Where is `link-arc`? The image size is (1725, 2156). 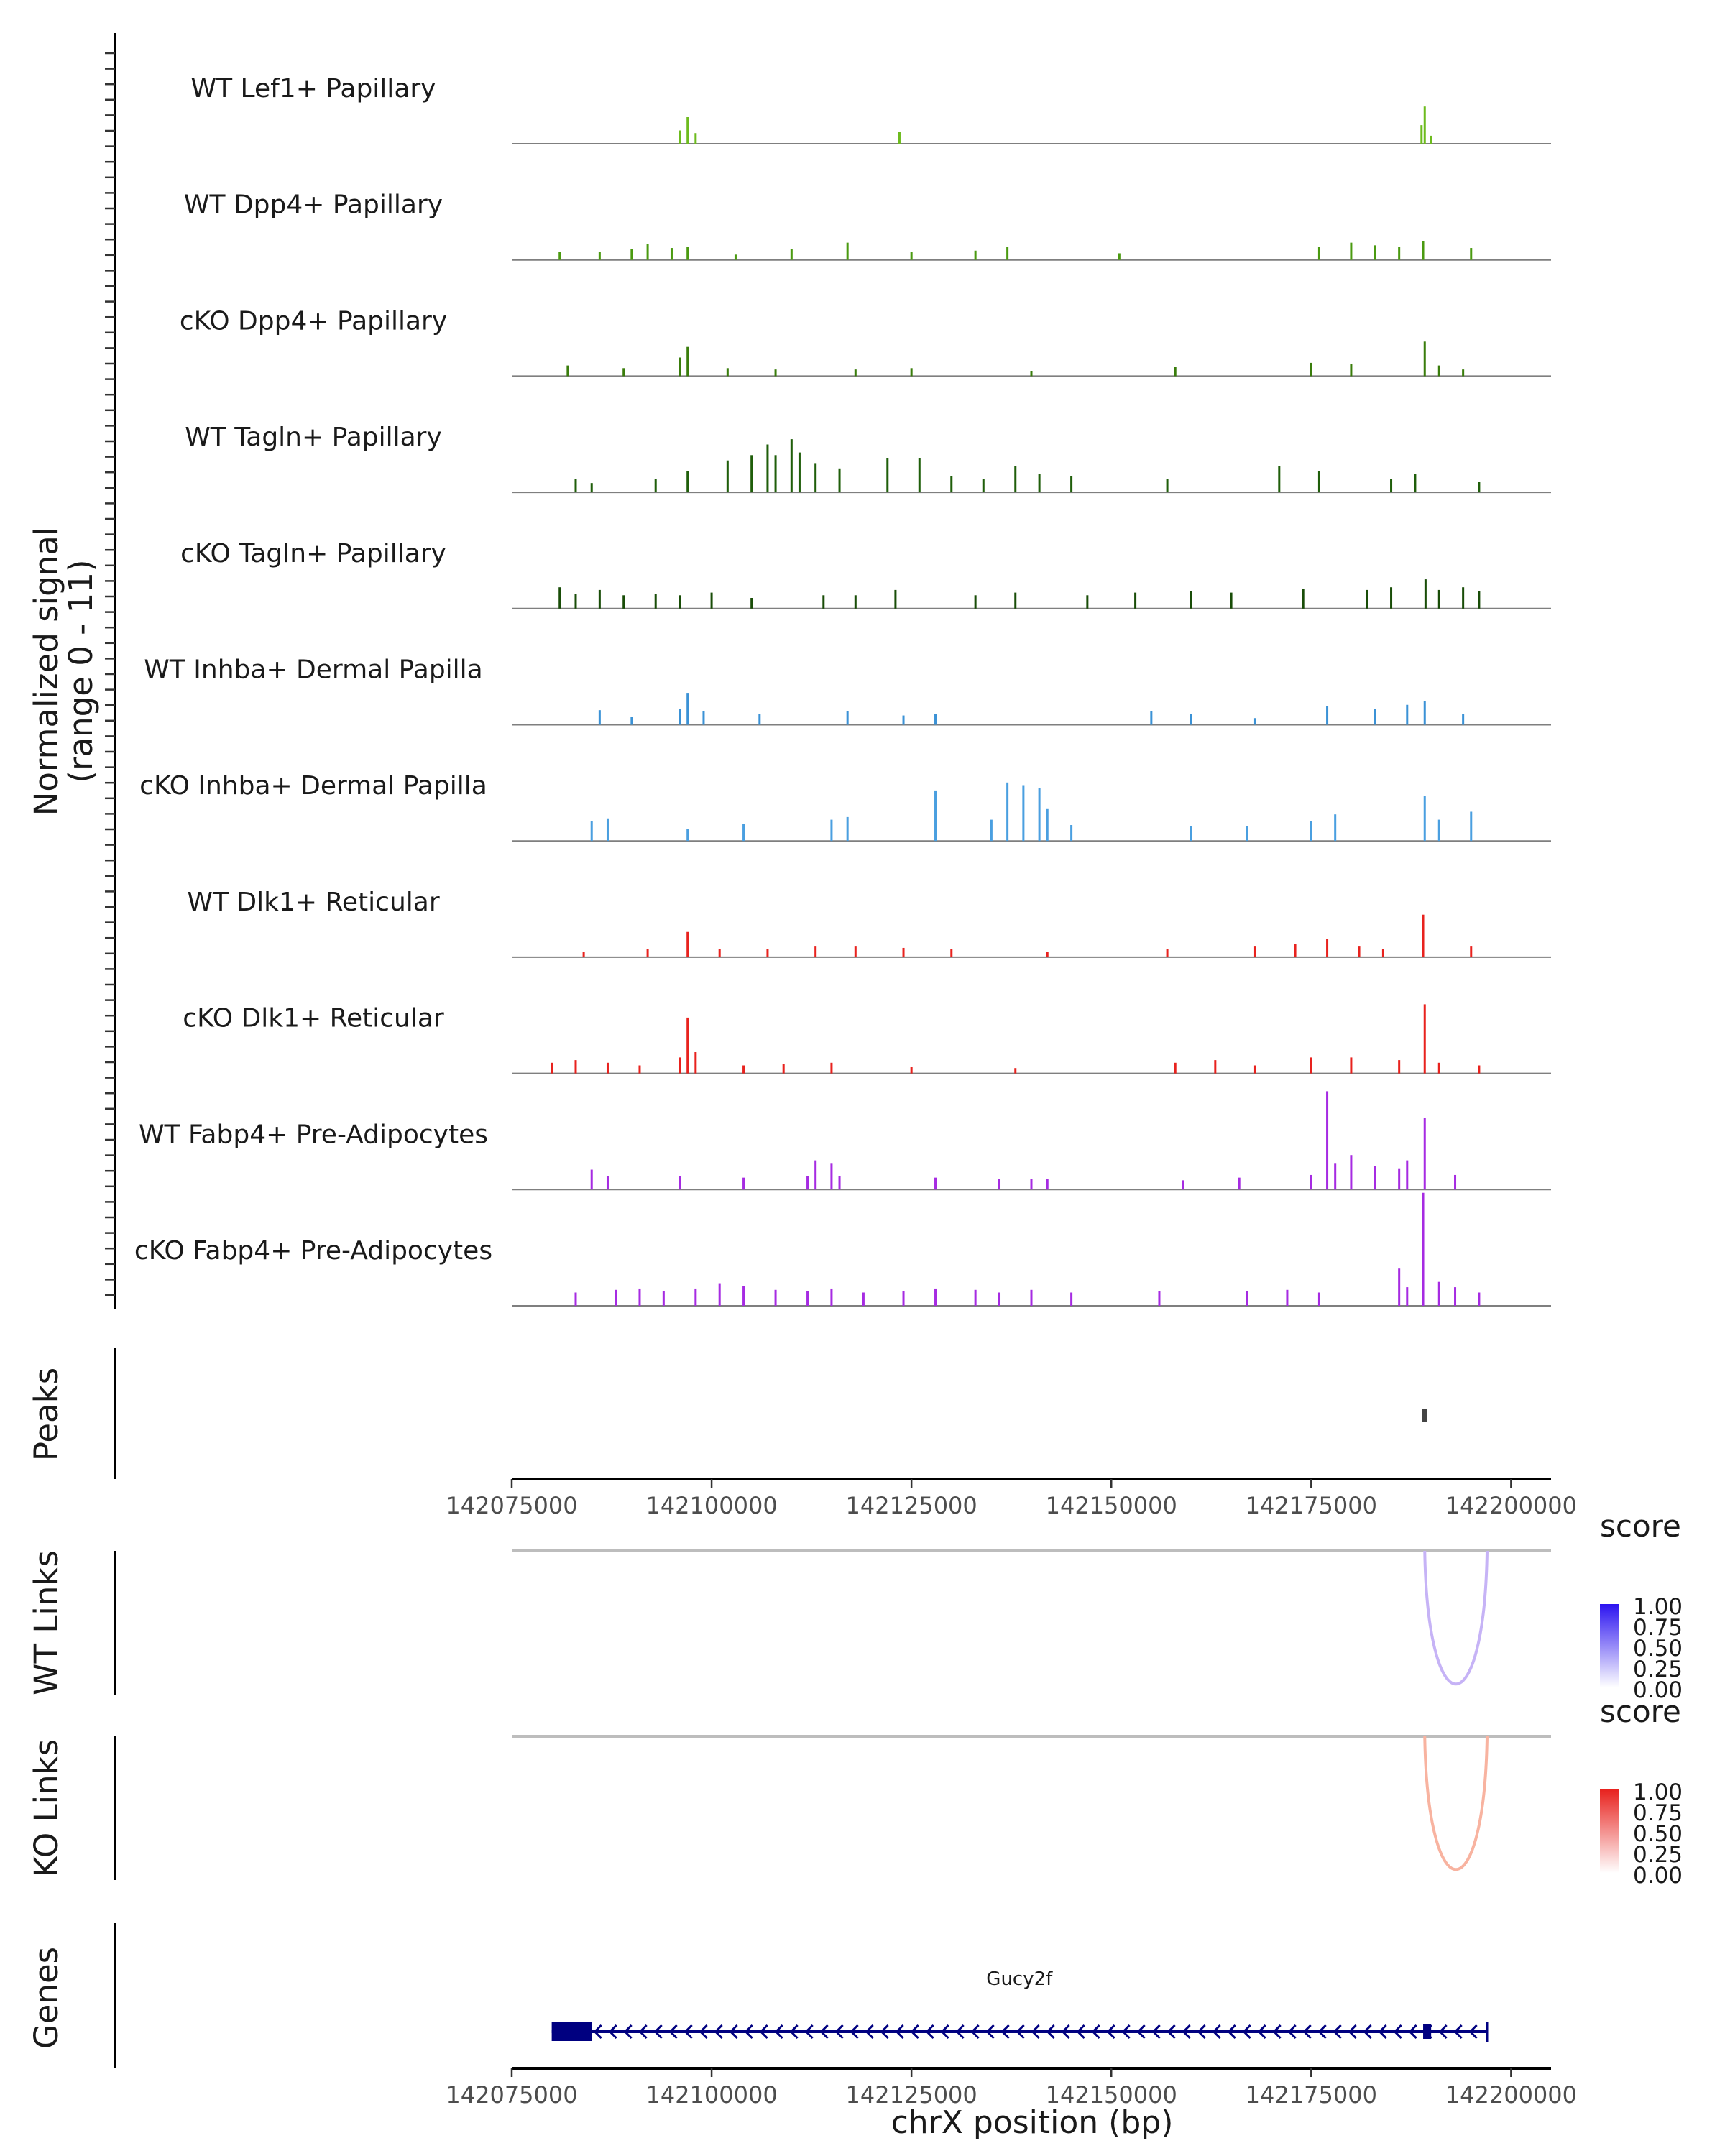
link-arc is located at coordinates (1456, 1804).